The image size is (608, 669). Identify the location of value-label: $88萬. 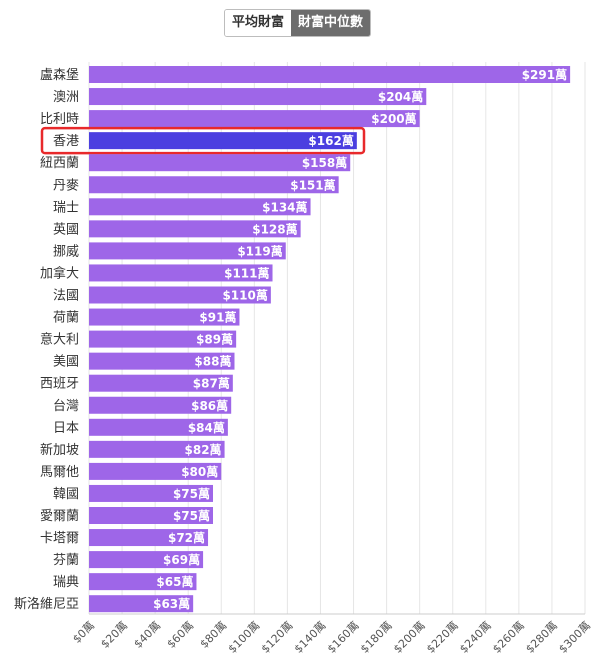
(212, 361).